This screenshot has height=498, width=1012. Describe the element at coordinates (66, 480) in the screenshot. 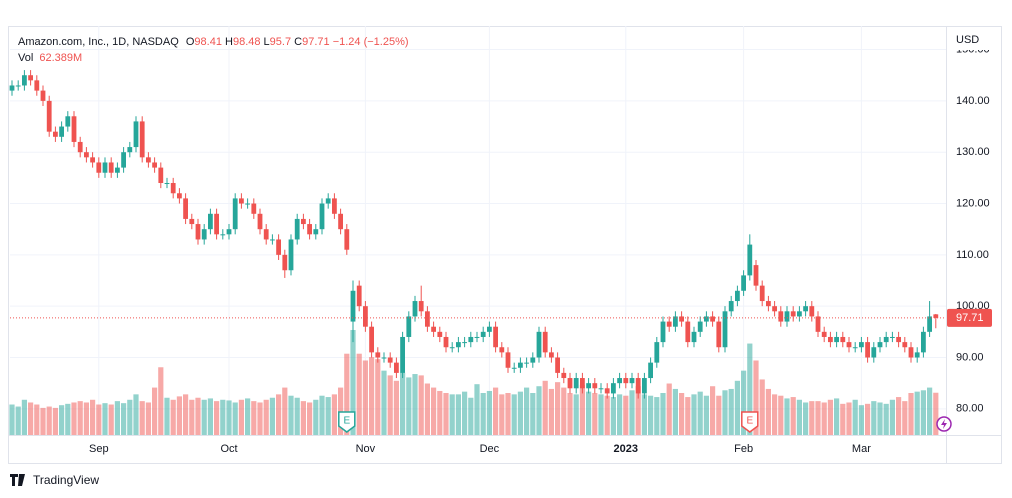

I see `brand-name: TradingView` at that location.